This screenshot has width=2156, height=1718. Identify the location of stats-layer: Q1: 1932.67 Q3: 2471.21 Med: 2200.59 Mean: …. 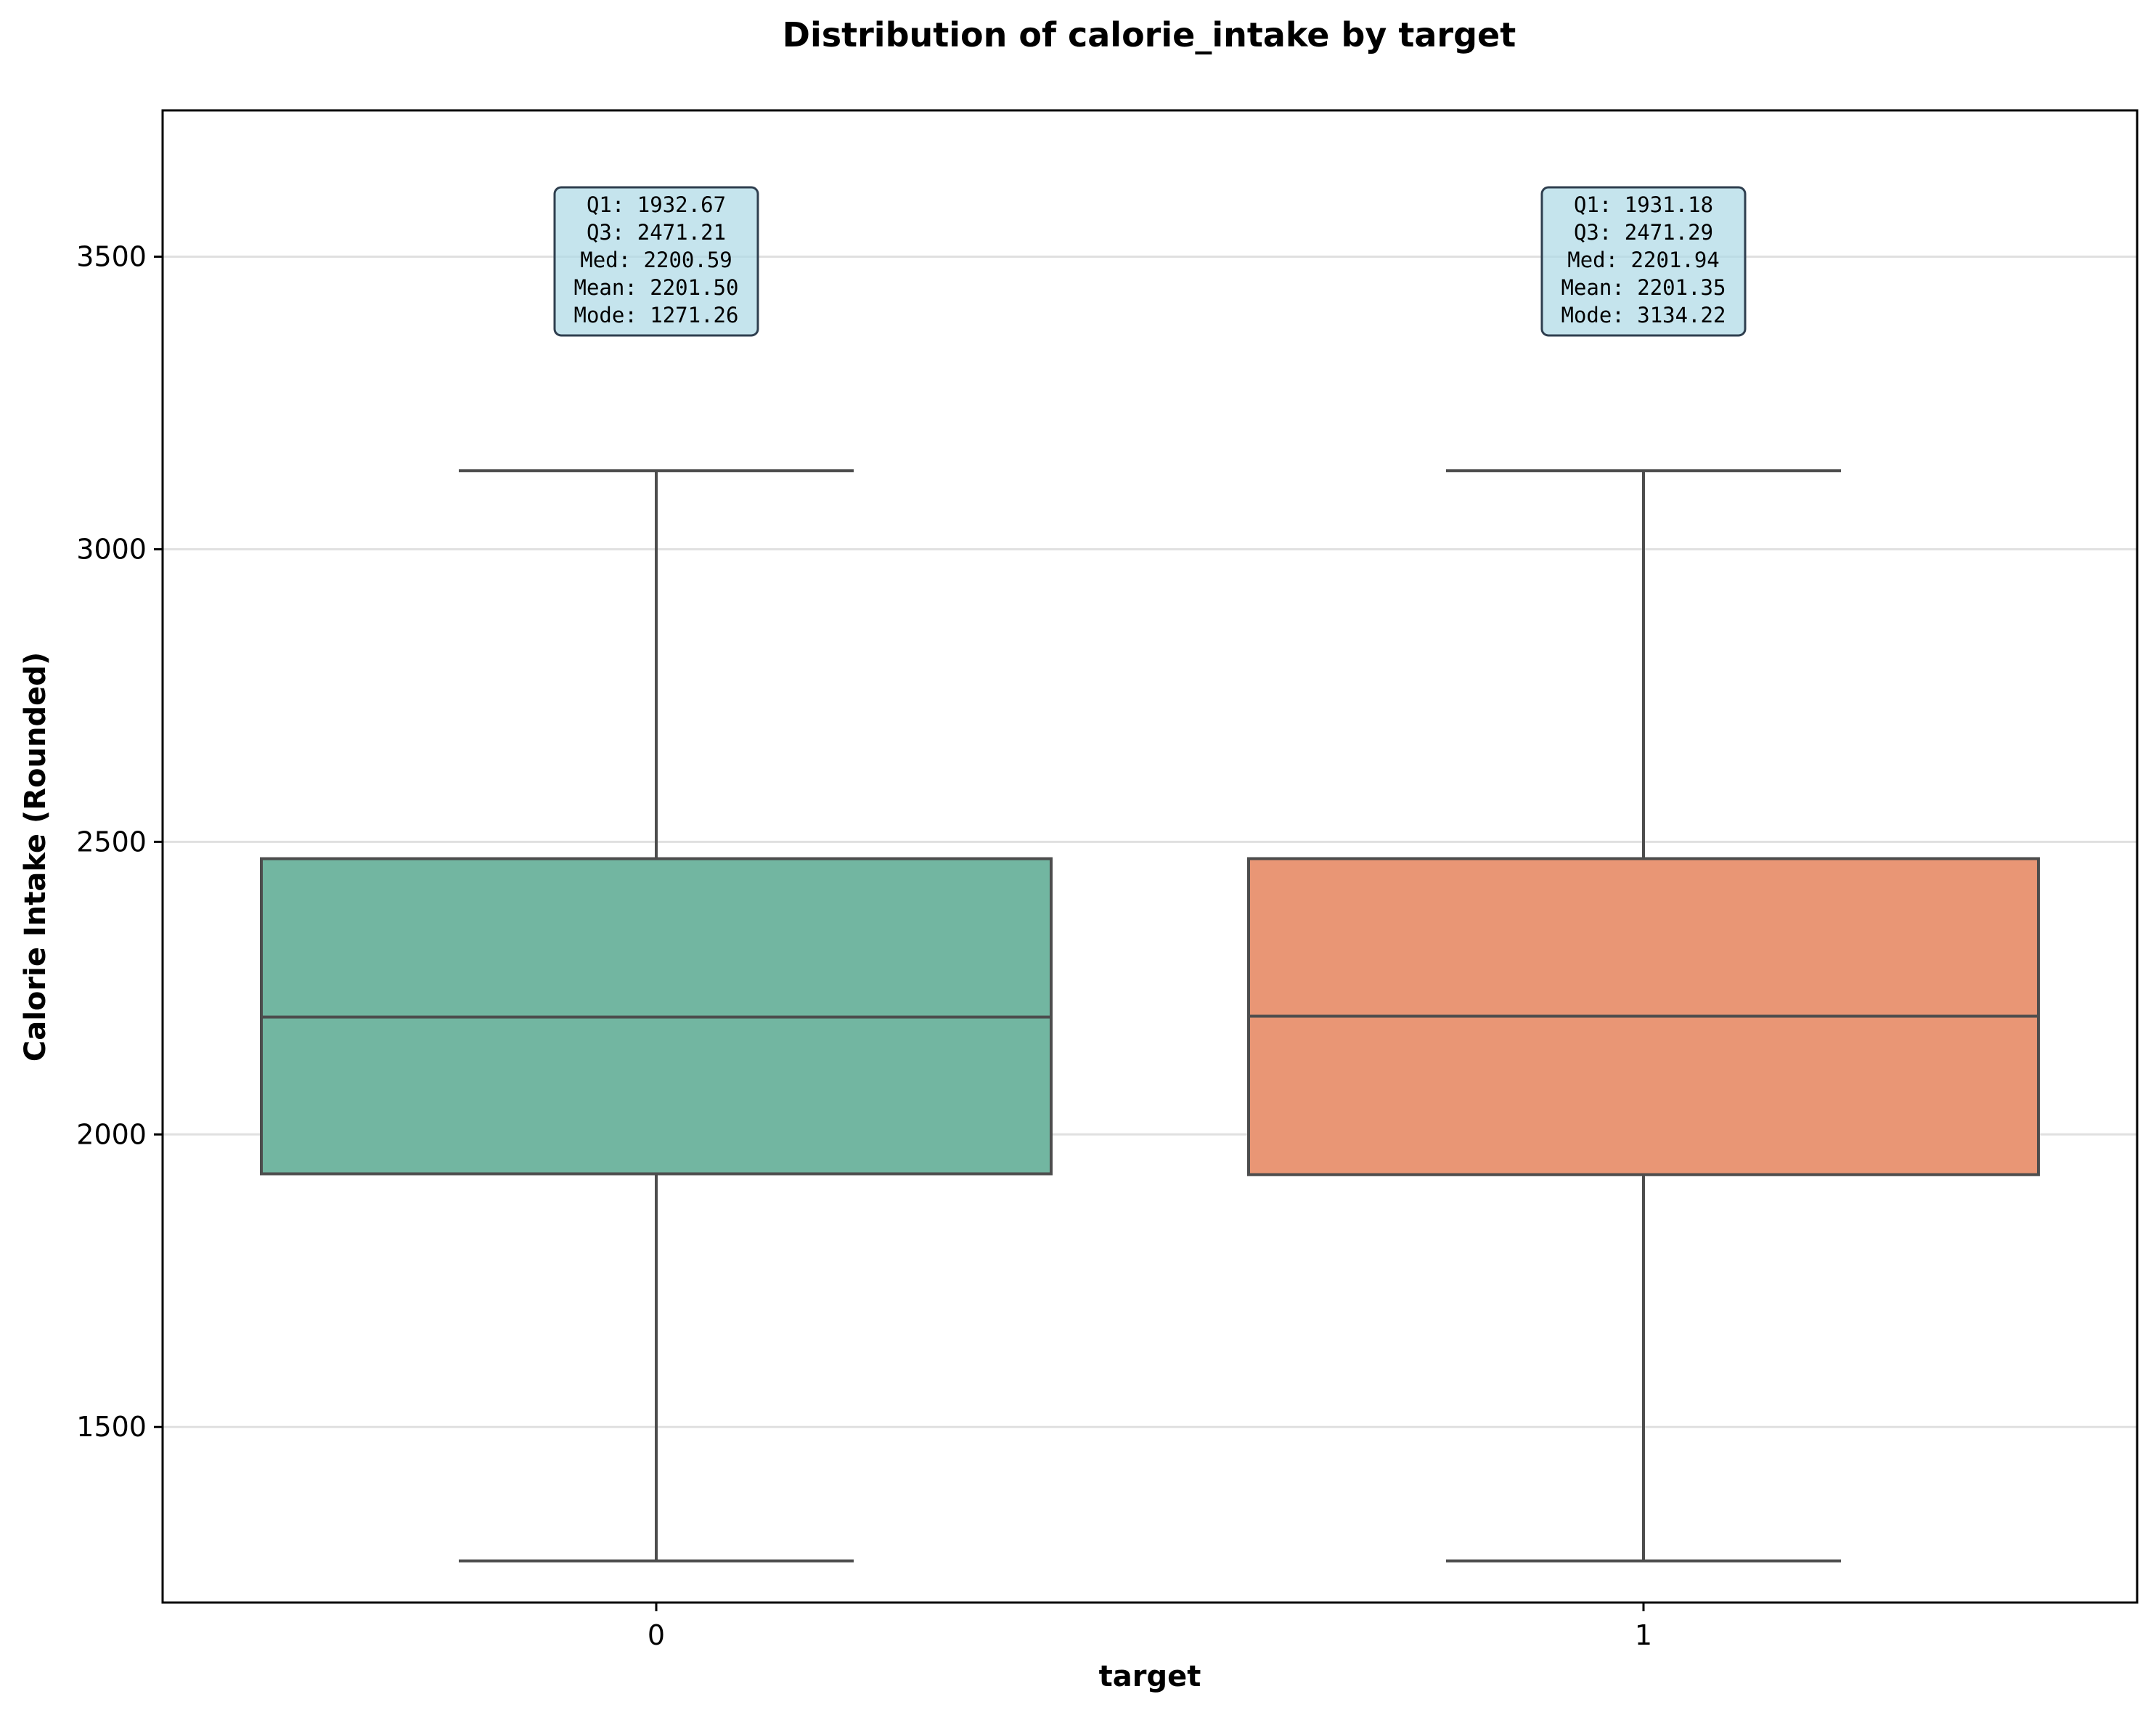
(1150, 261).